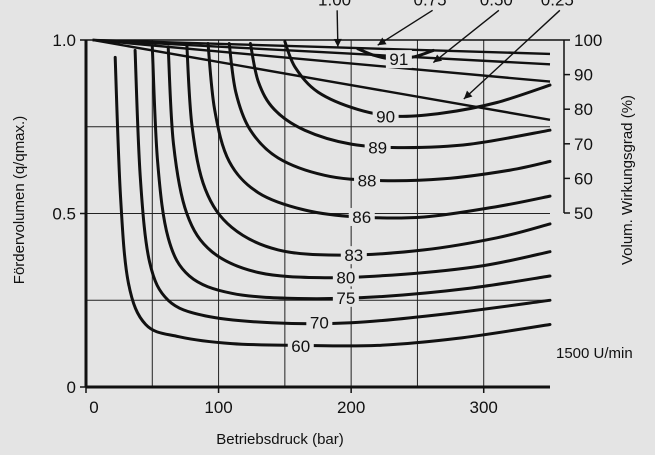 This screenshot has width=655, height=455. What do you see at coordinates (334, 4) in the screenshot?
I see `vol-label-1-00: 1.00` at bounding box center [334, 4].